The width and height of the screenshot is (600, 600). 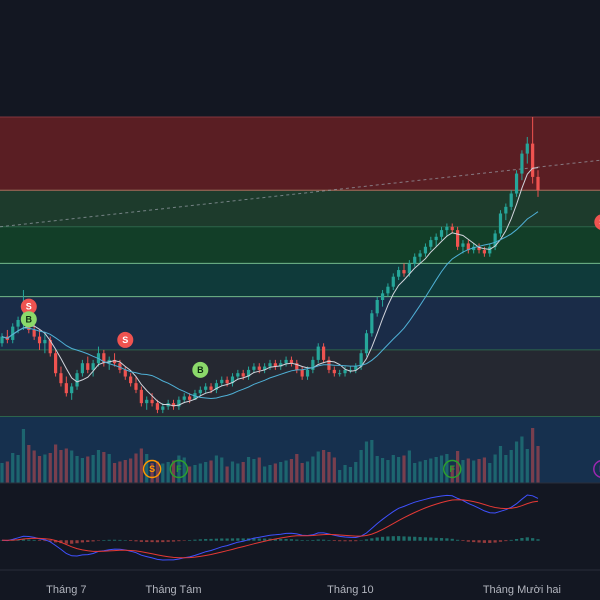 I want to click on buy-marker-circle, so click(x=28, y=319).